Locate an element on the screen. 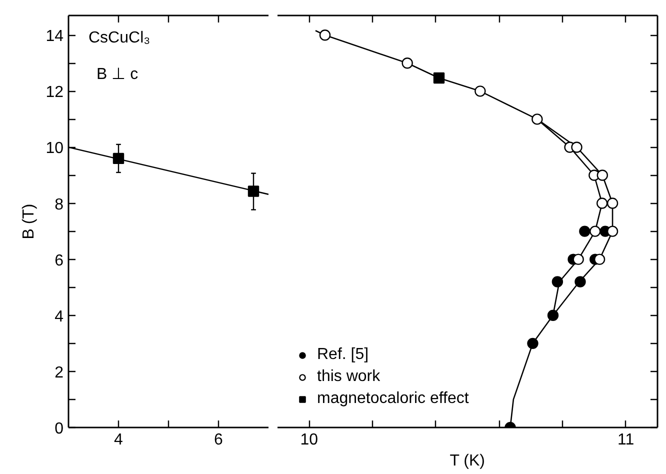 The height and width of the screenshot is (474, 666). legend-label: this work is located at coordinates (348, 377).